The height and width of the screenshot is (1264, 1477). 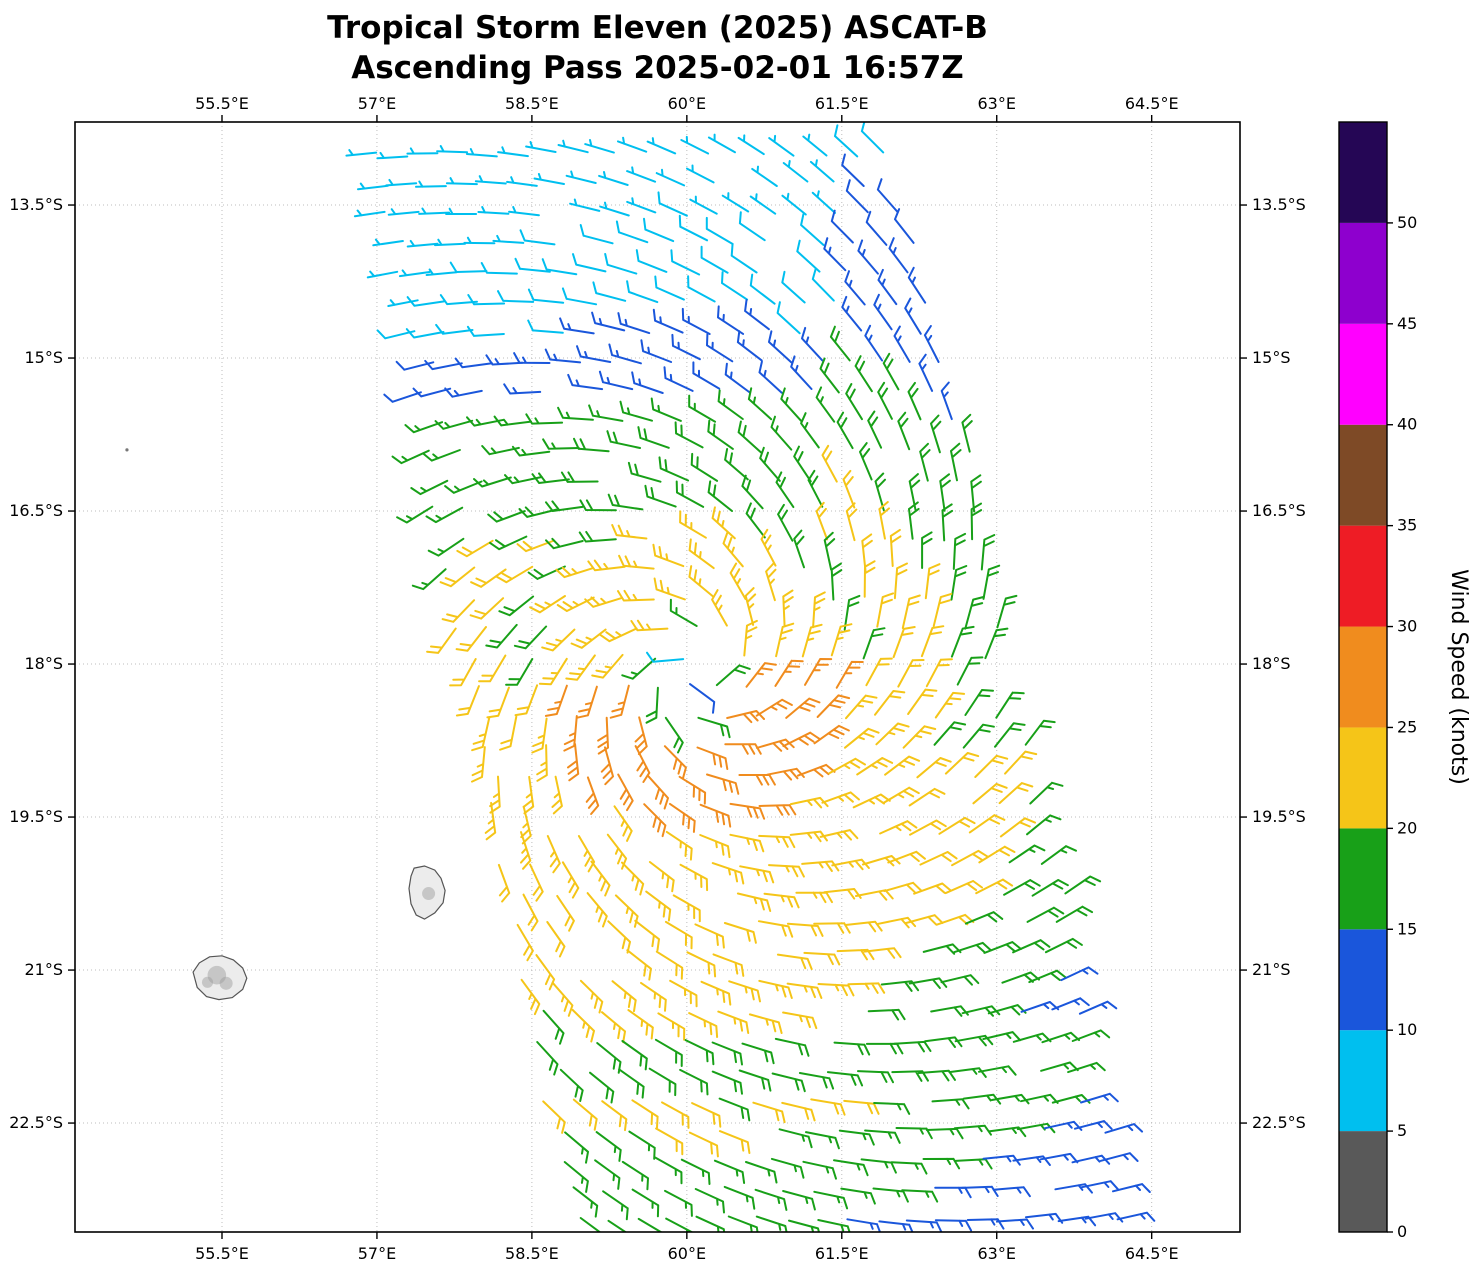 I want to click on small-islet-dot, so click(x=127, y=450).